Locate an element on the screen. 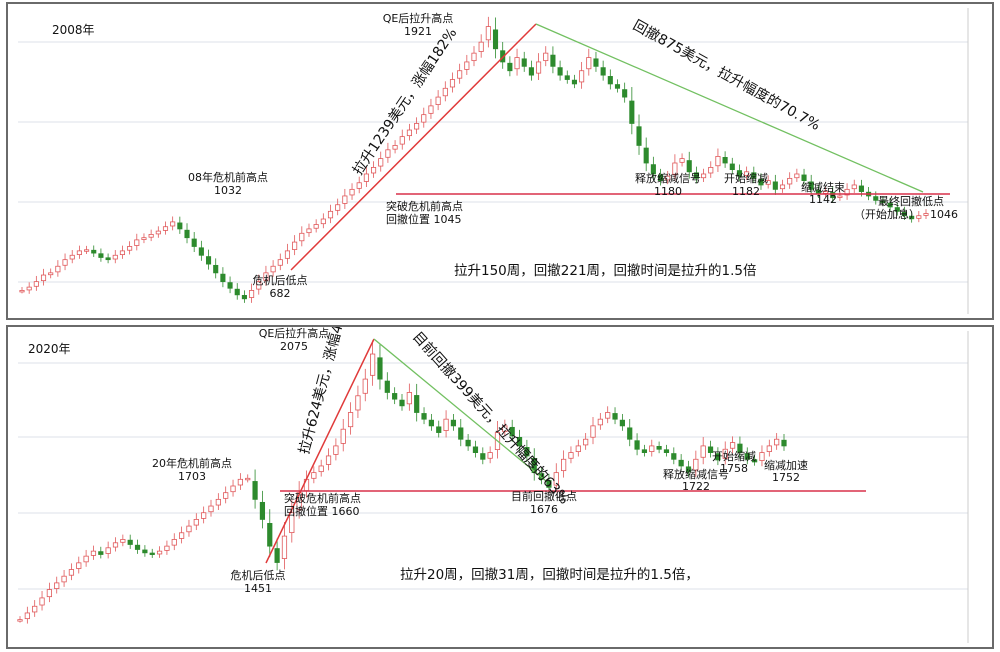 The image size is (1000, 652). taper-signal-value: 1180 is located at coordinates (668, 191).